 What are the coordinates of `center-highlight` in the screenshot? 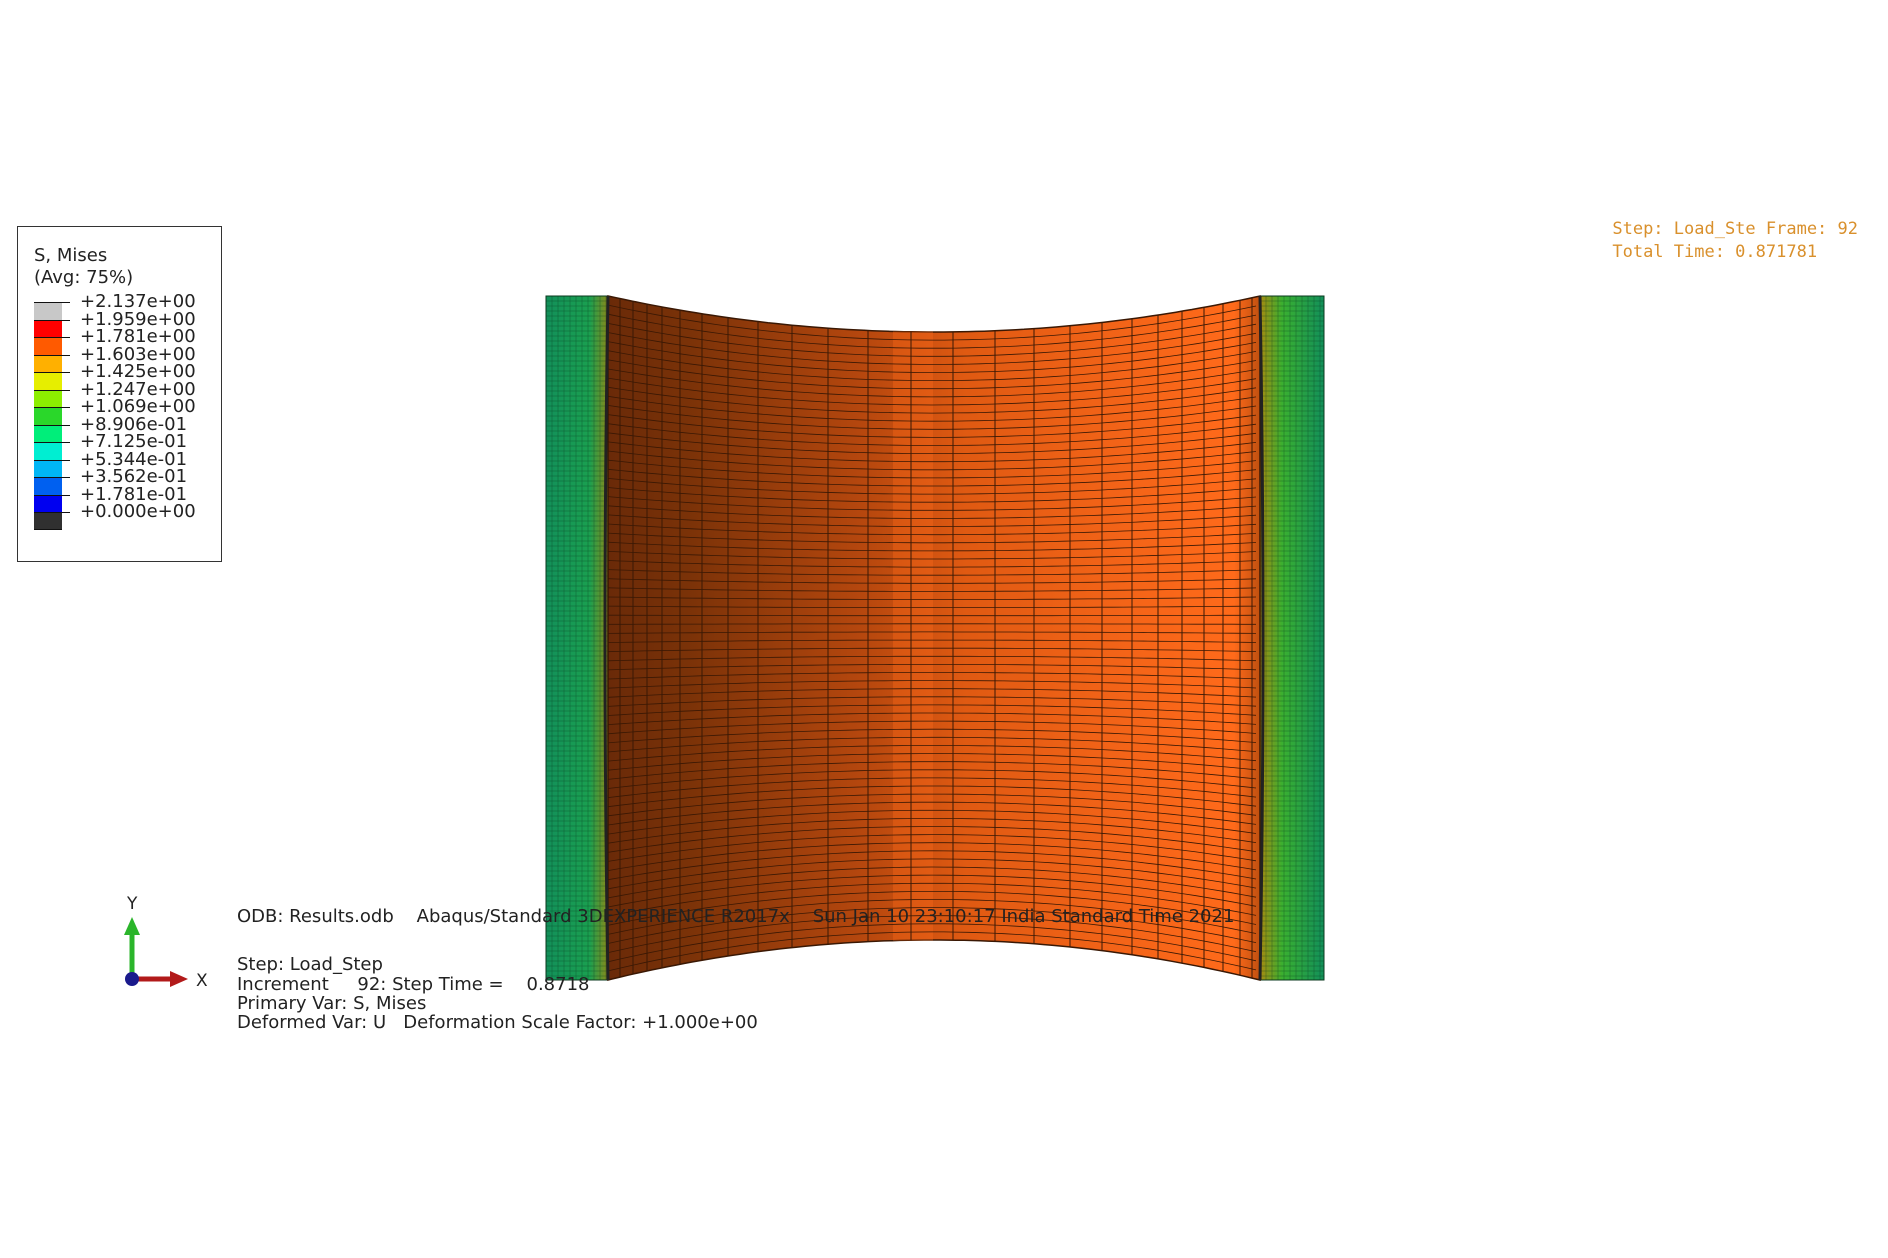 It's located at (913, 636).